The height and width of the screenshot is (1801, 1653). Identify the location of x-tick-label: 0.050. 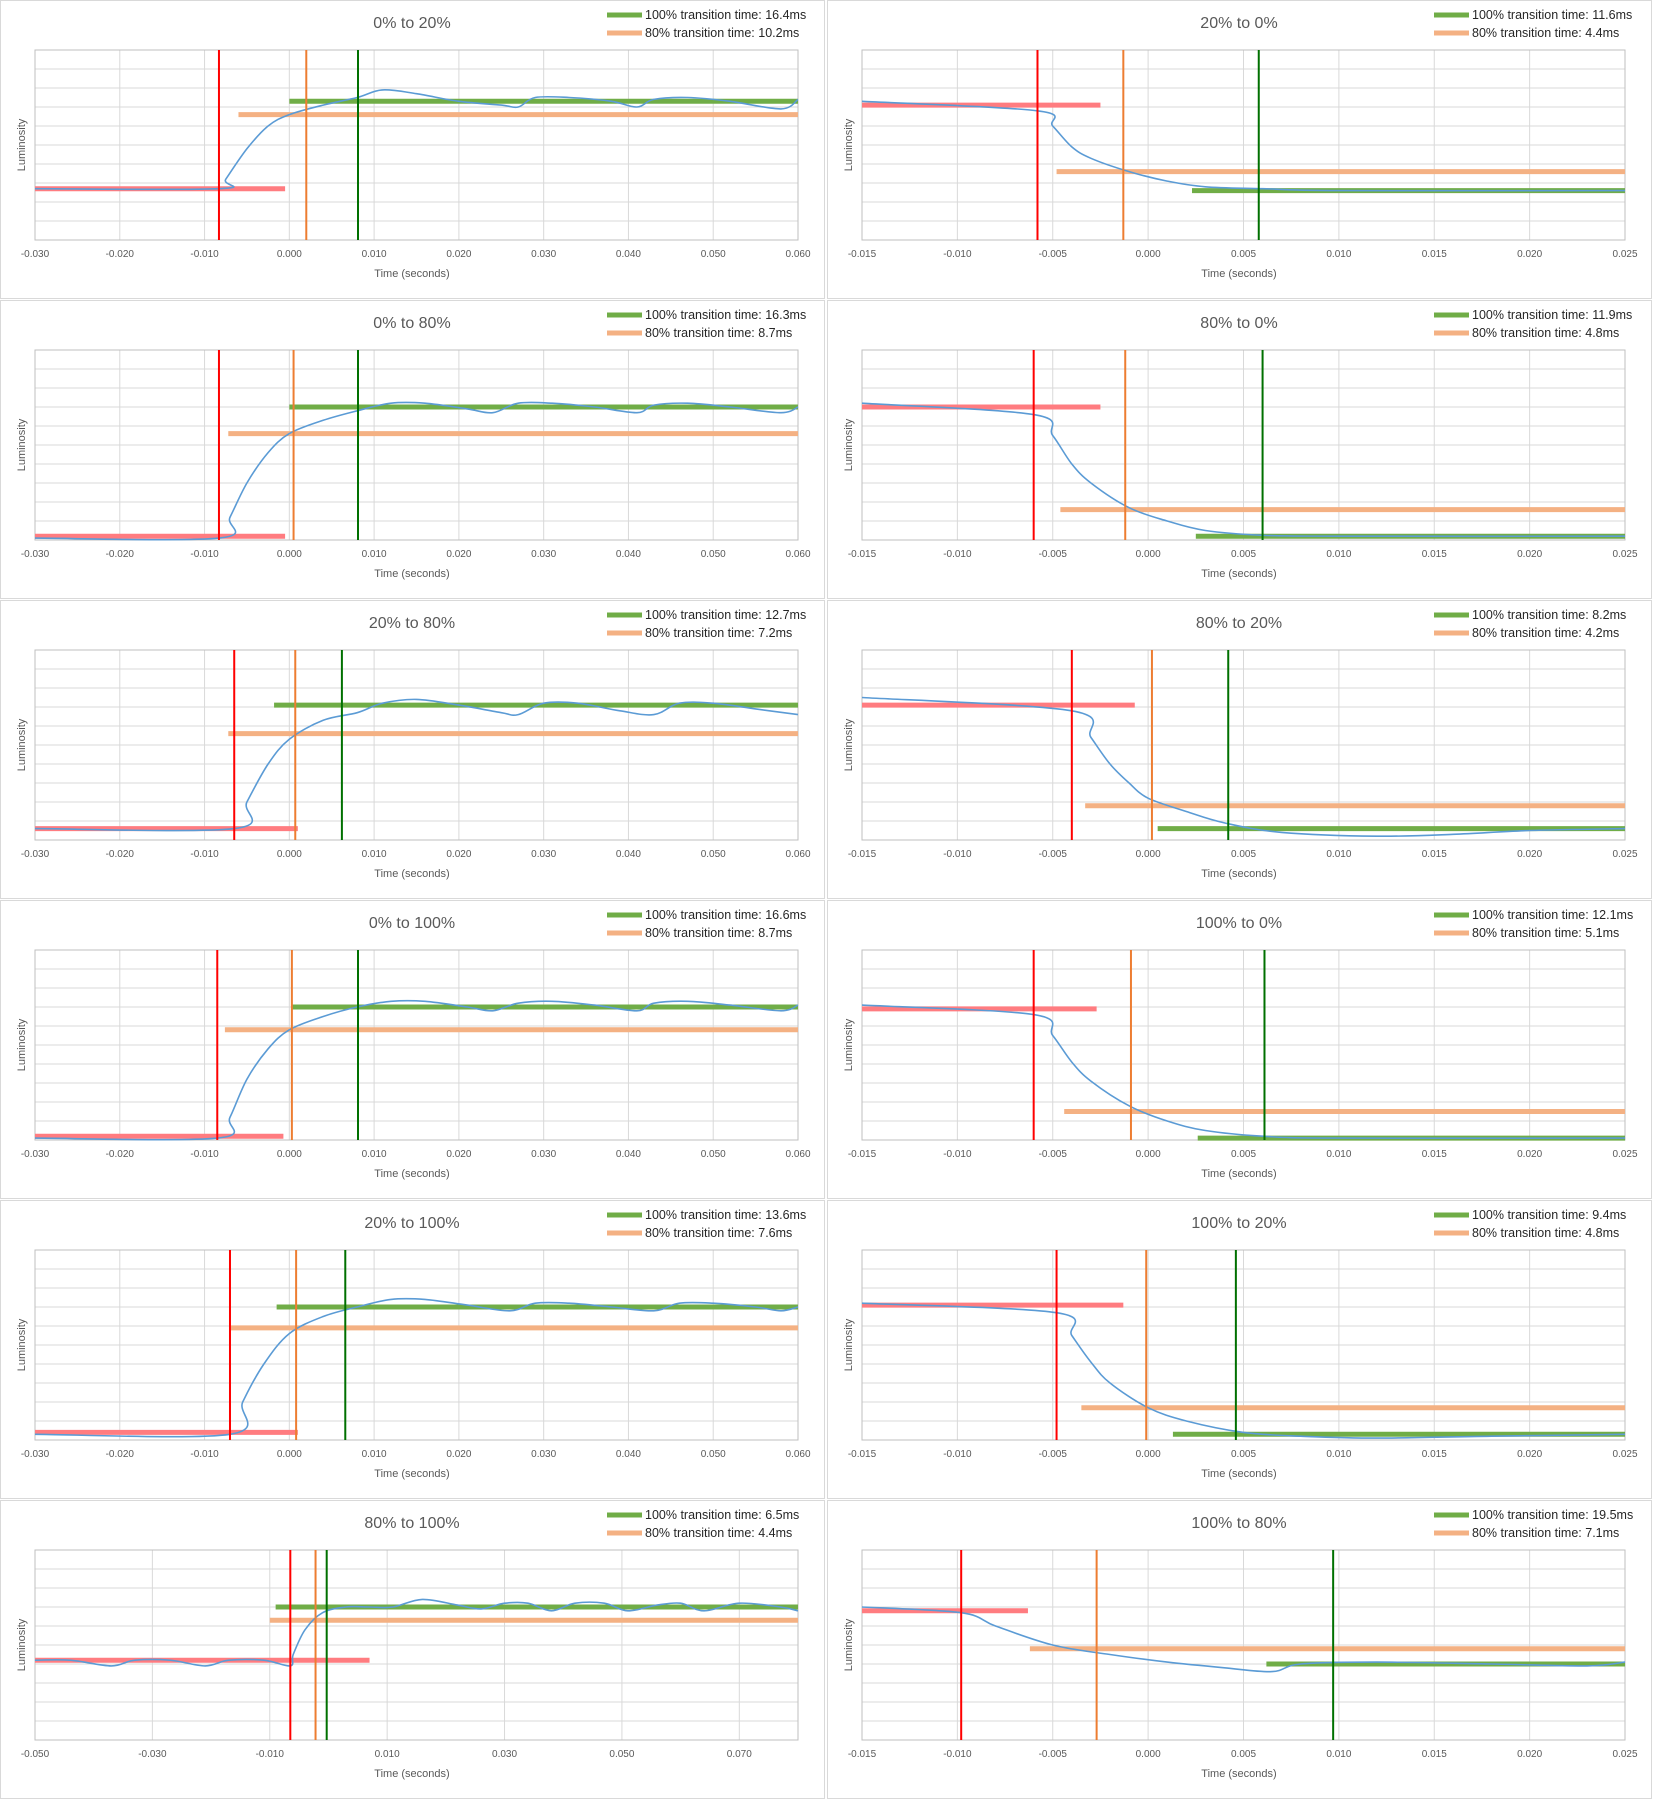
(713, 1454).